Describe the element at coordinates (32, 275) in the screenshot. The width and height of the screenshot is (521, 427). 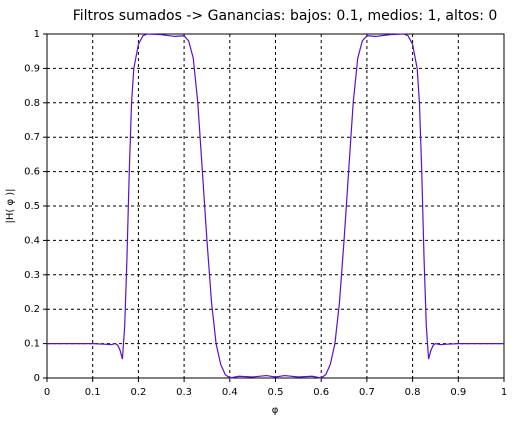
I see `y-tick-label: 0.3` at that location.